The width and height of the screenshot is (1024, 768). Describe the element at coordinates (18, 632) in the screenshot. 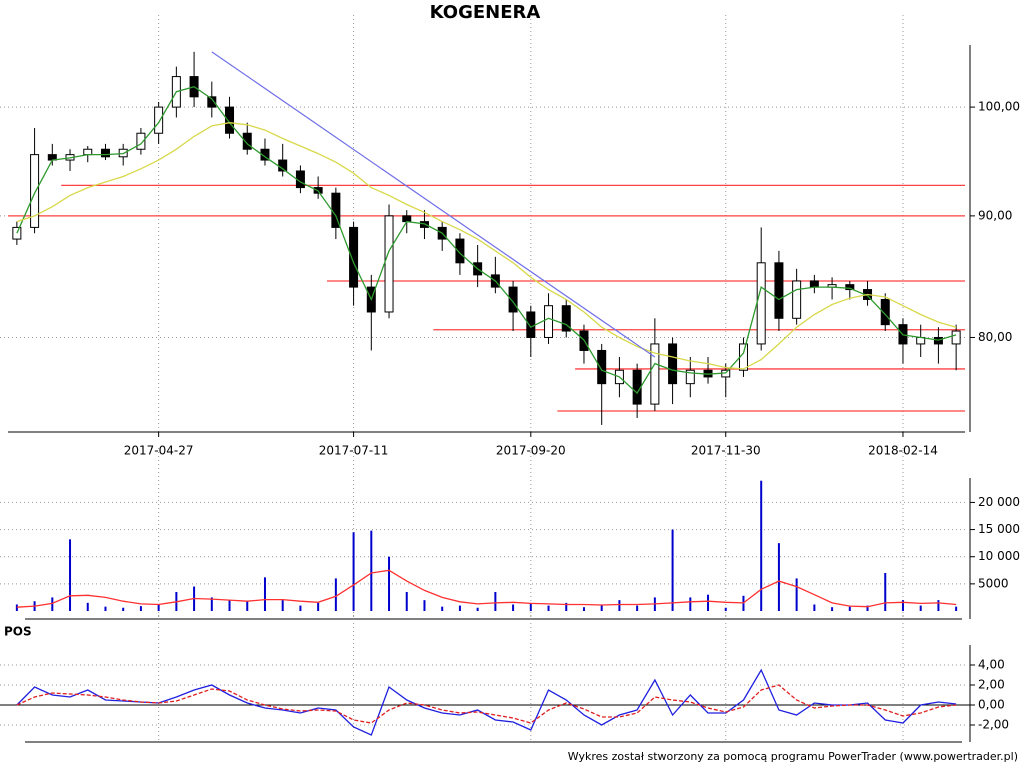

I see `panel-title: POS` at that location.